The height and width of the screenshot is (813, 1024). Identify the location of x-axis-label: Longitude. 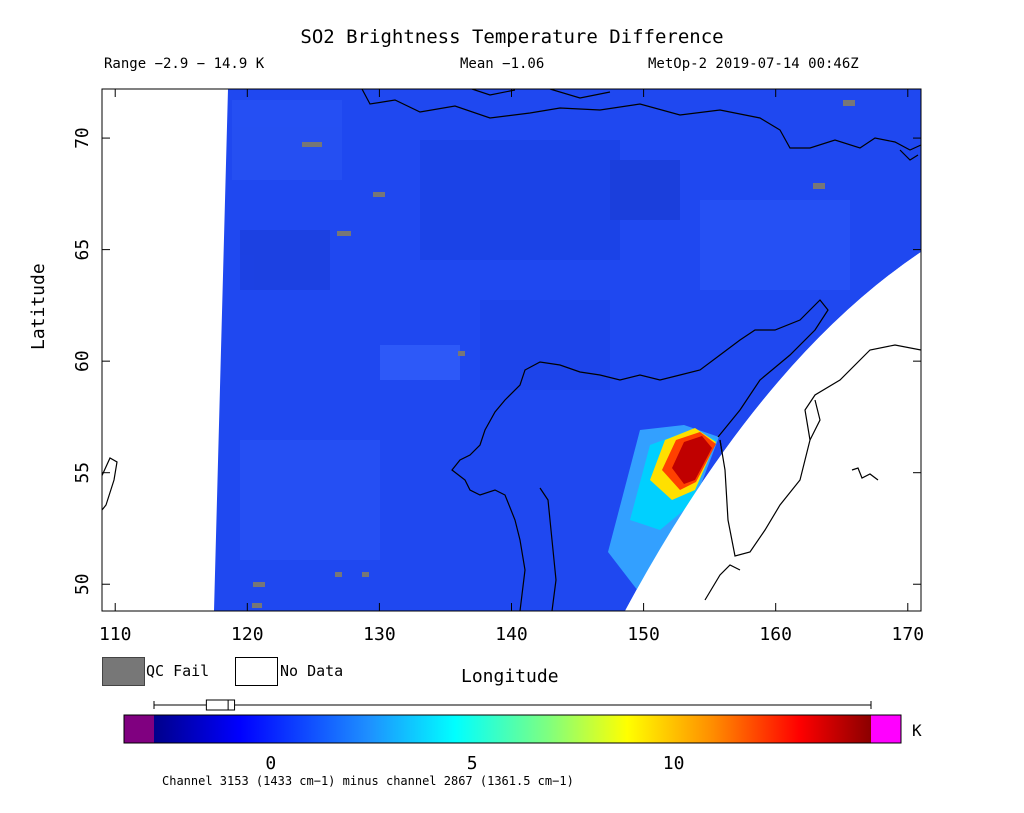
(510, 676).